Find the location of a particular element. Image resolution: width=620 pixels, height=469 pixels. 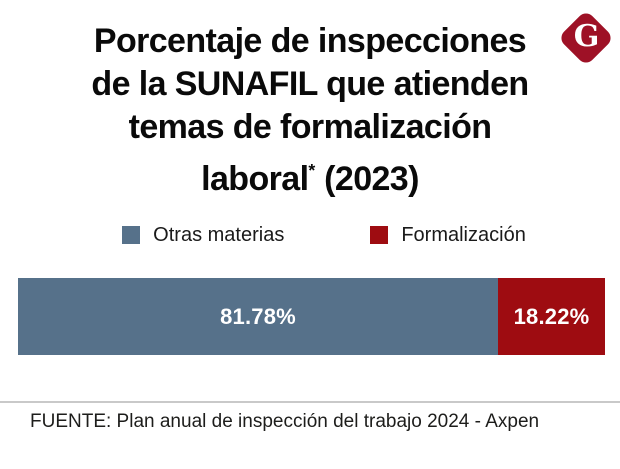

legend-item-formalizacion: Formalización is located at coordinates (448, 235).